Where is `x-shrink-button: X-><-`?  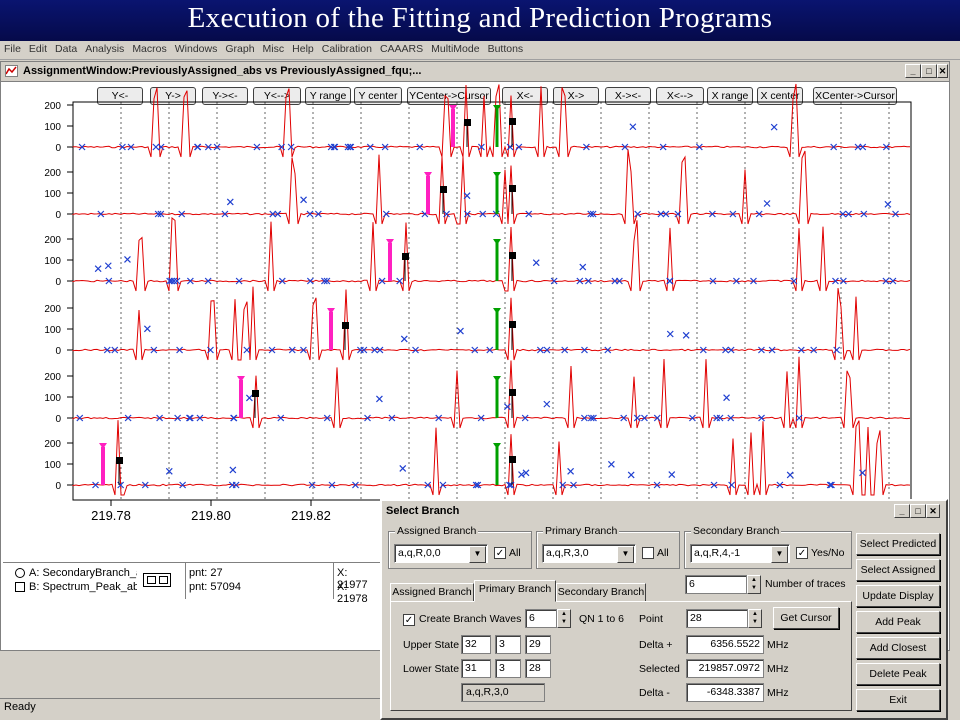 x-shrink-button: X-><- is located at coordinates (628, 96).